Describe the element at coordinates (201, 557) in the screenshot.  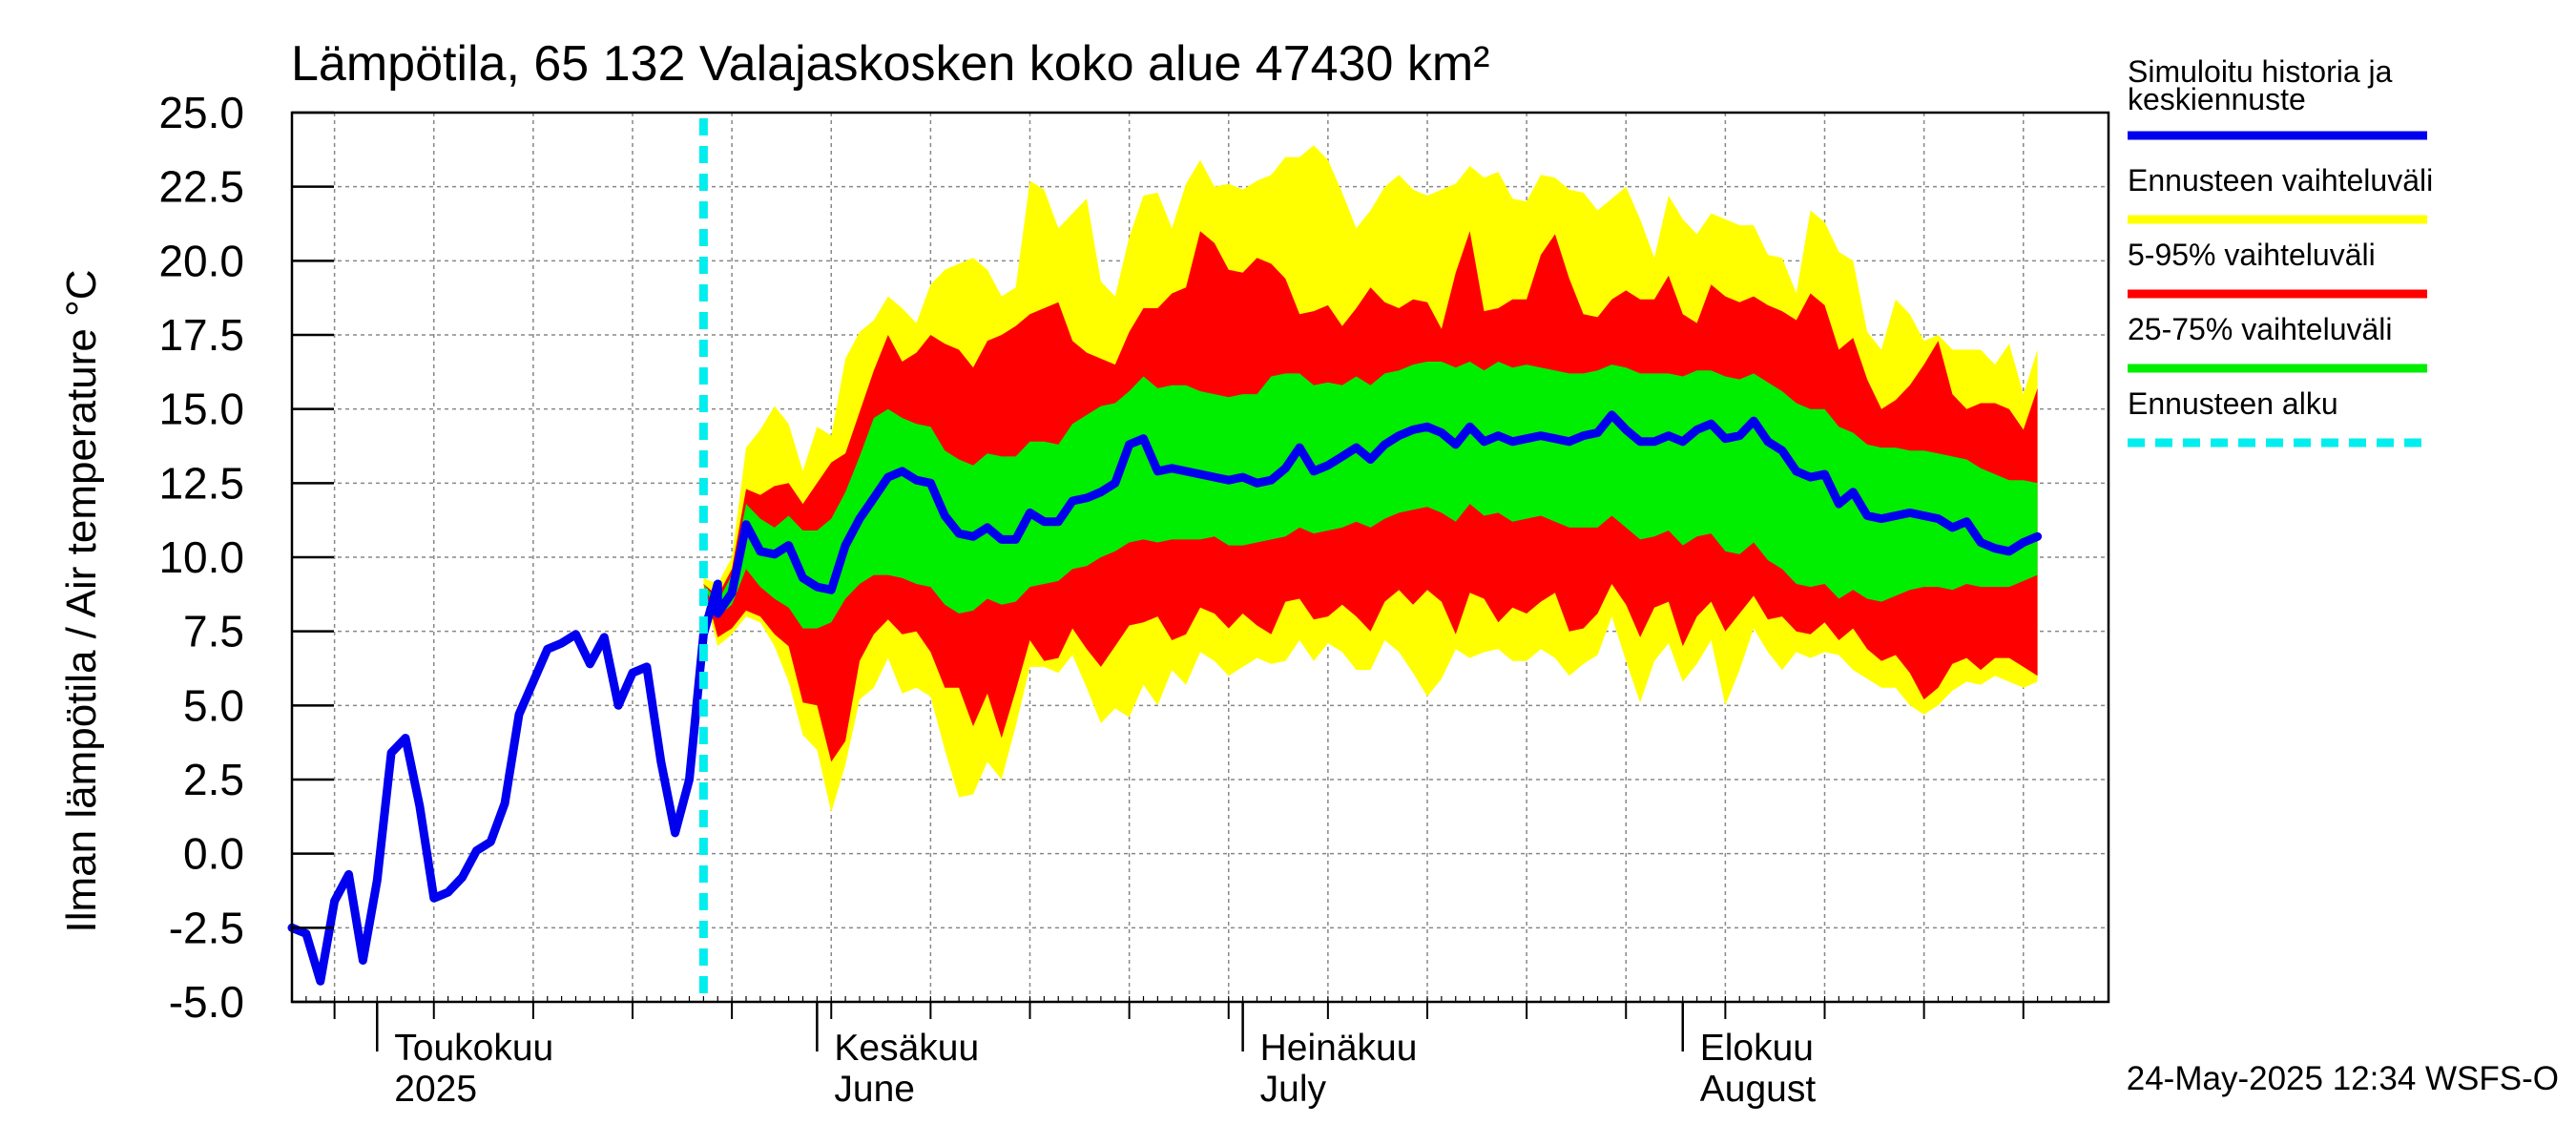
I see `y-tick-label: 10.0` at that location.